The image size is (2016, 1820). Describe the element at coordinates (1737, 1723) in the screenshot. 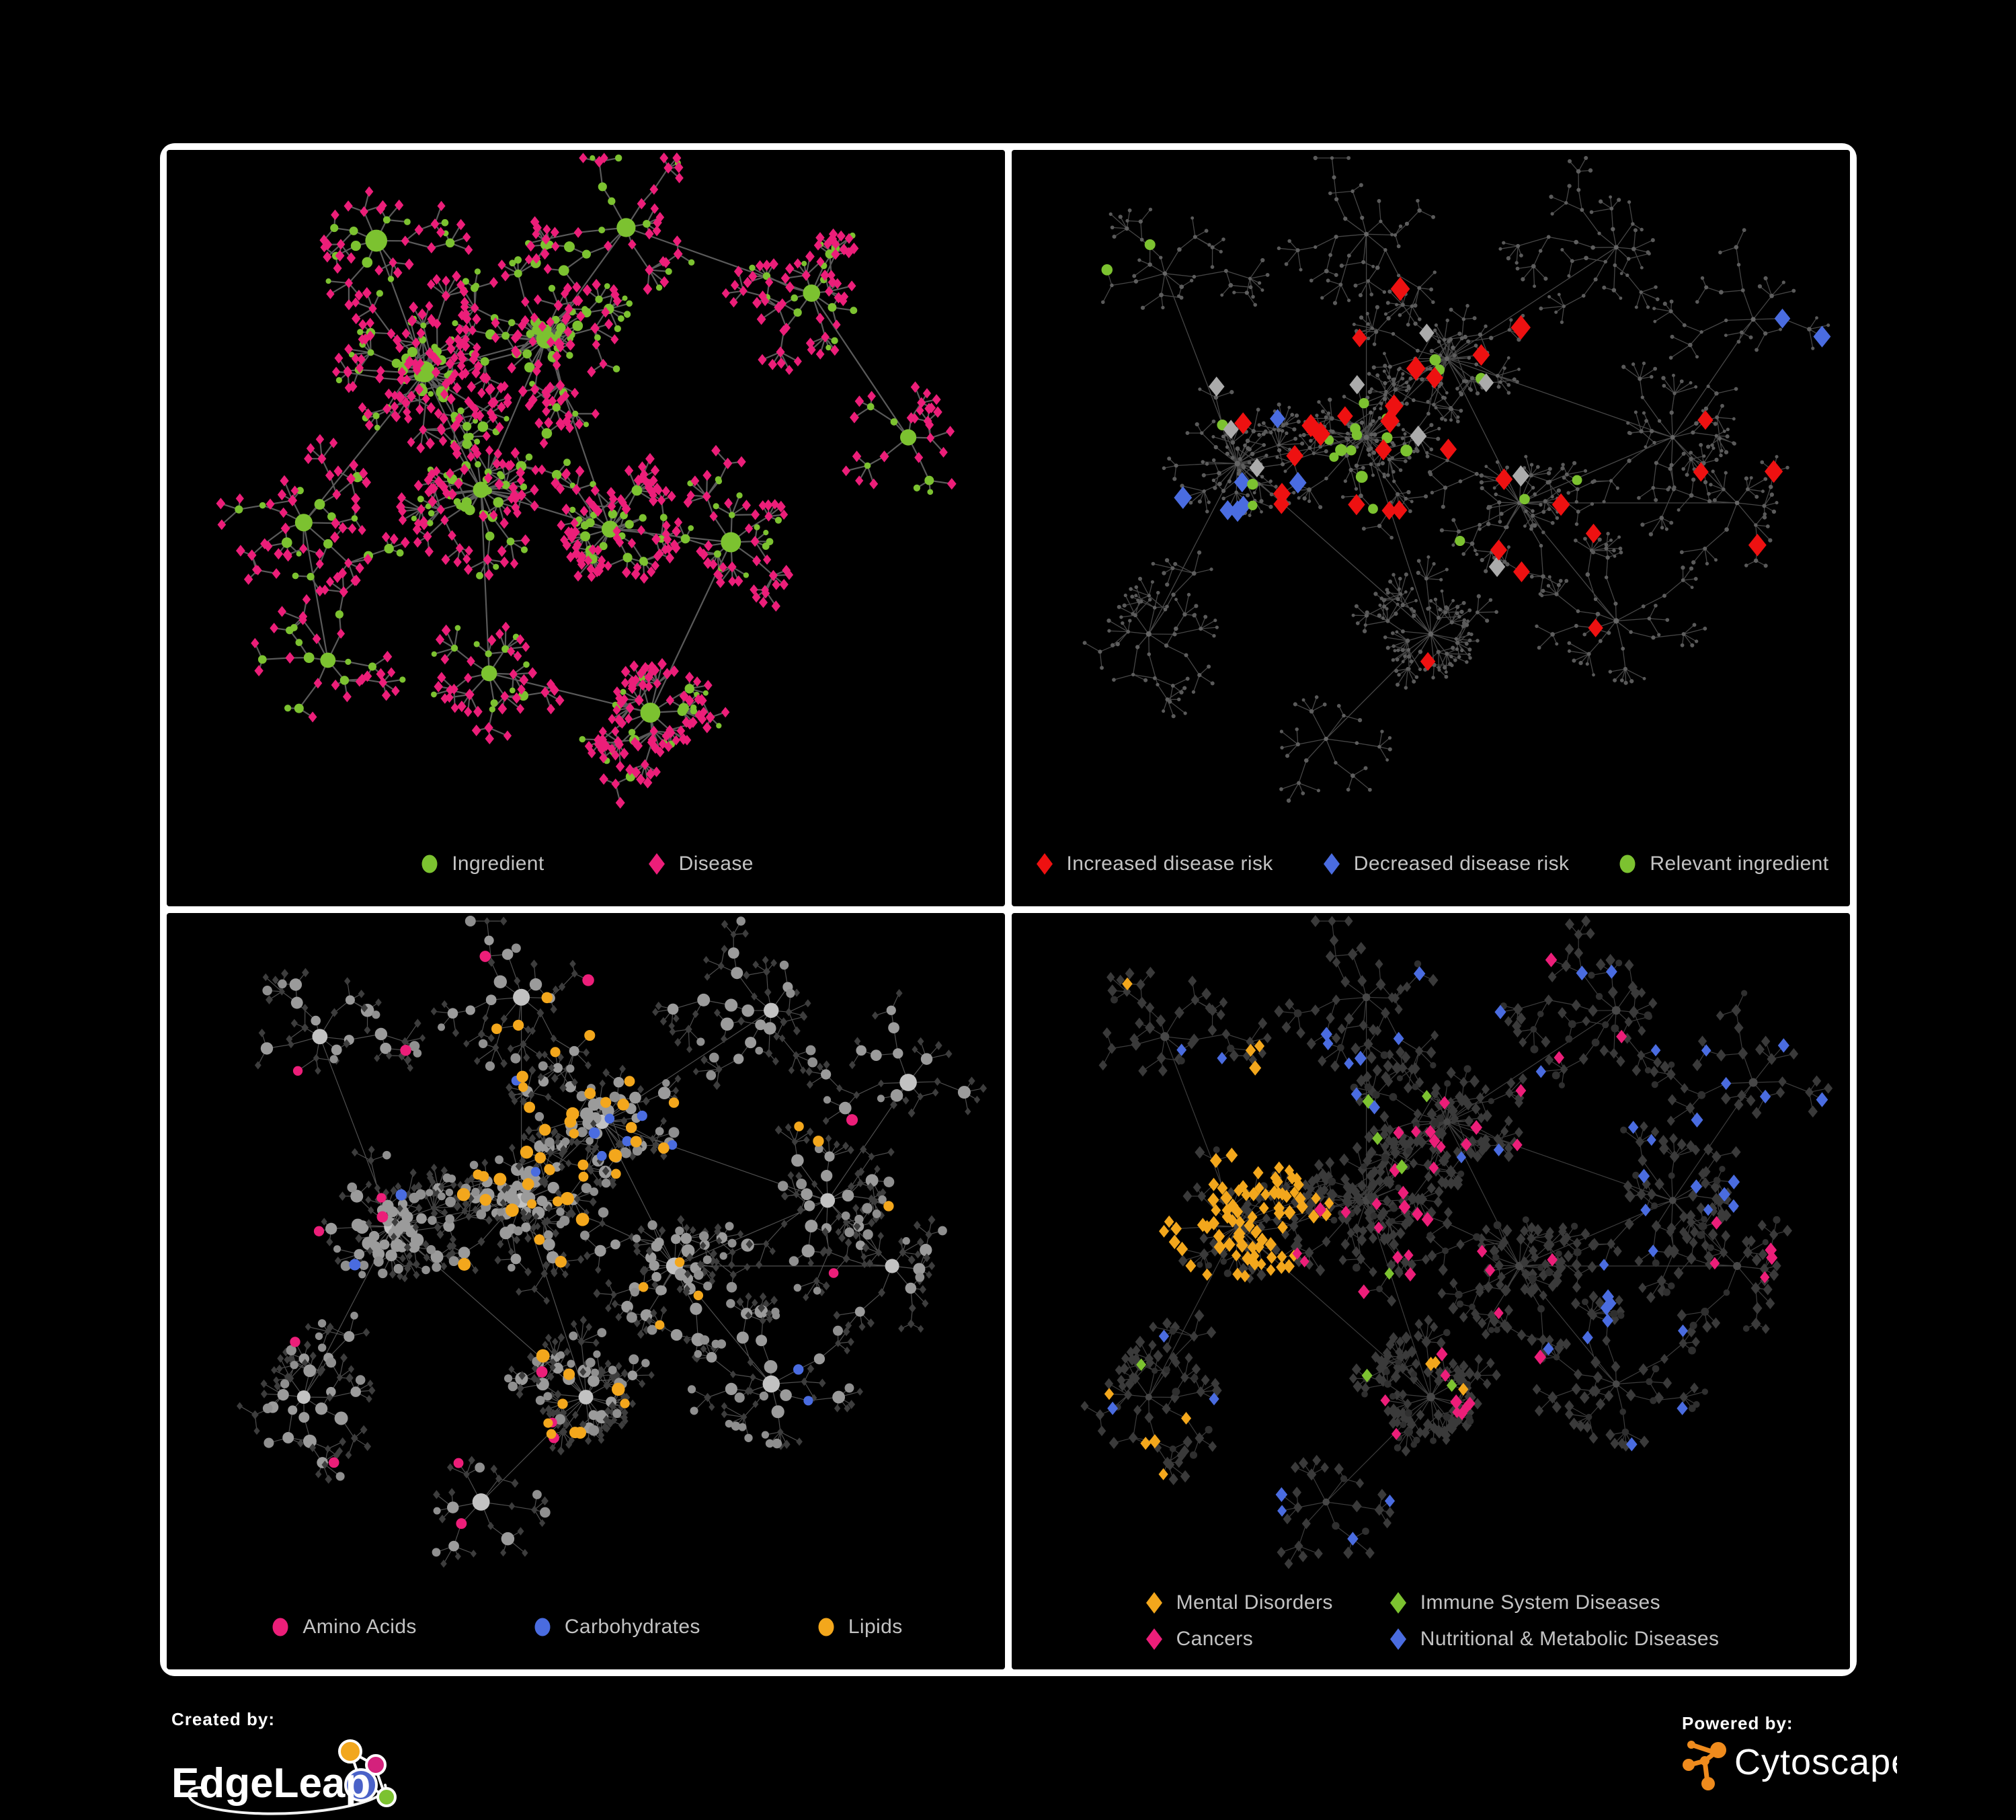

I see `powered-by-label: Powered by:` at that location.